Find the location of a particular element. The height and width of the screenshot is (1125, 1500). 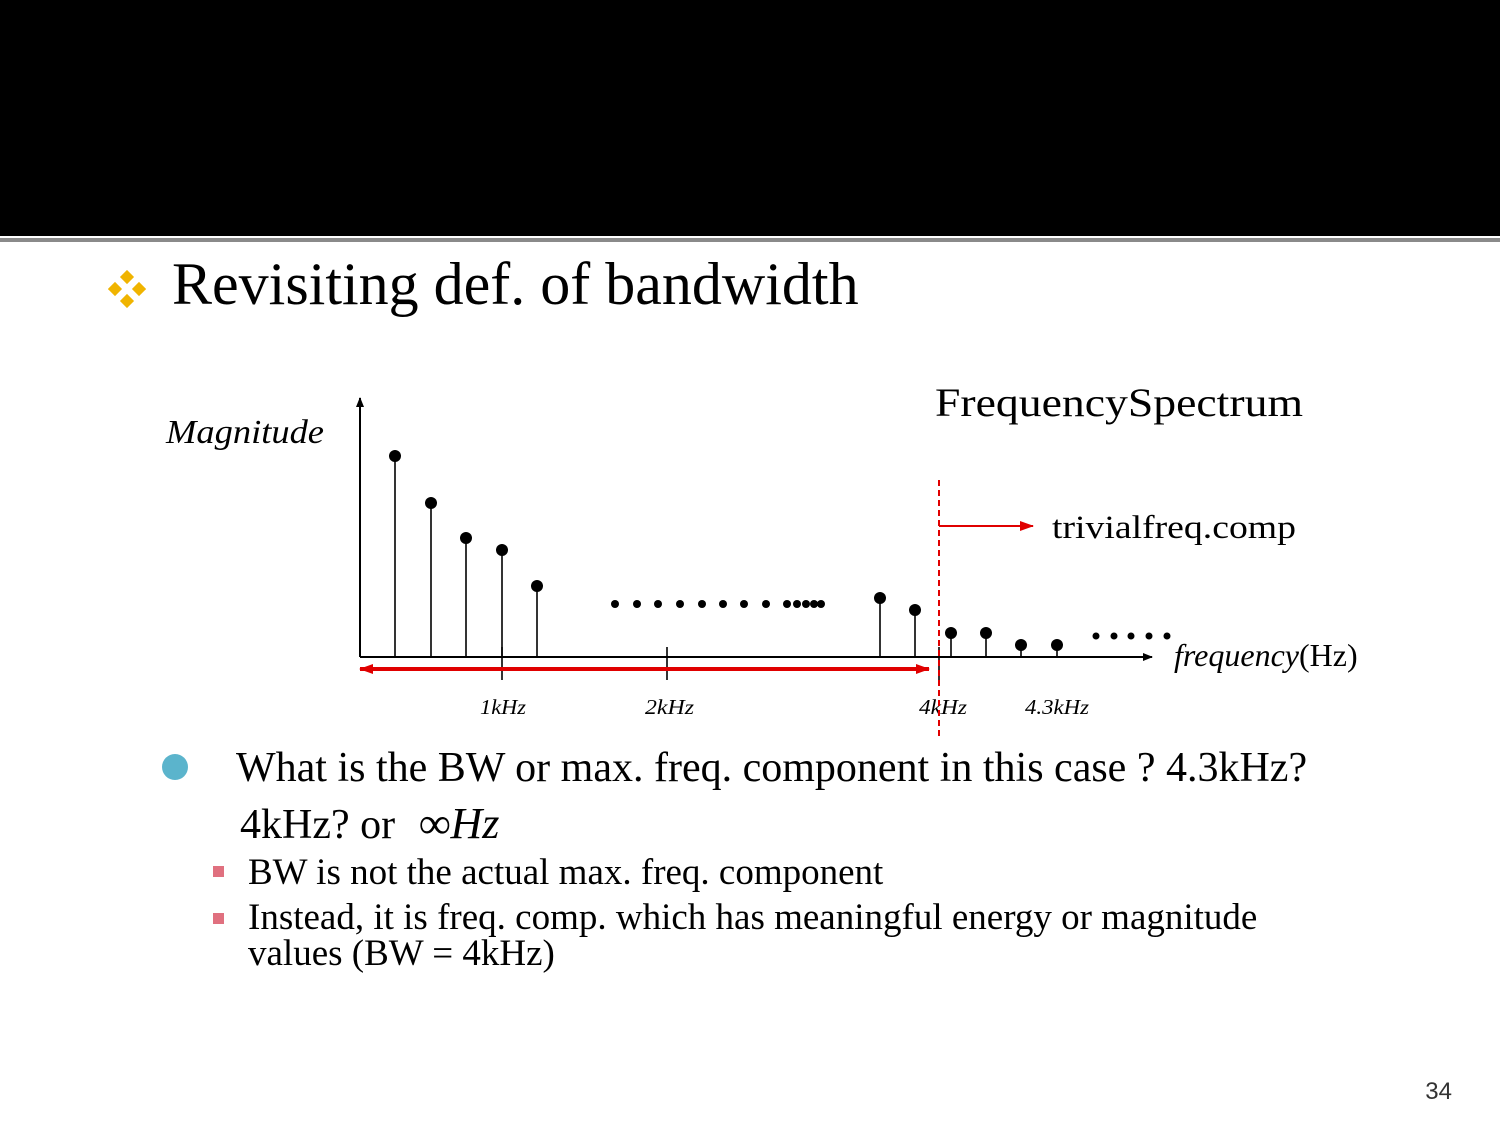

slide-heading: Revisiting def. of bandwidth is located at coordinates (515, 284).